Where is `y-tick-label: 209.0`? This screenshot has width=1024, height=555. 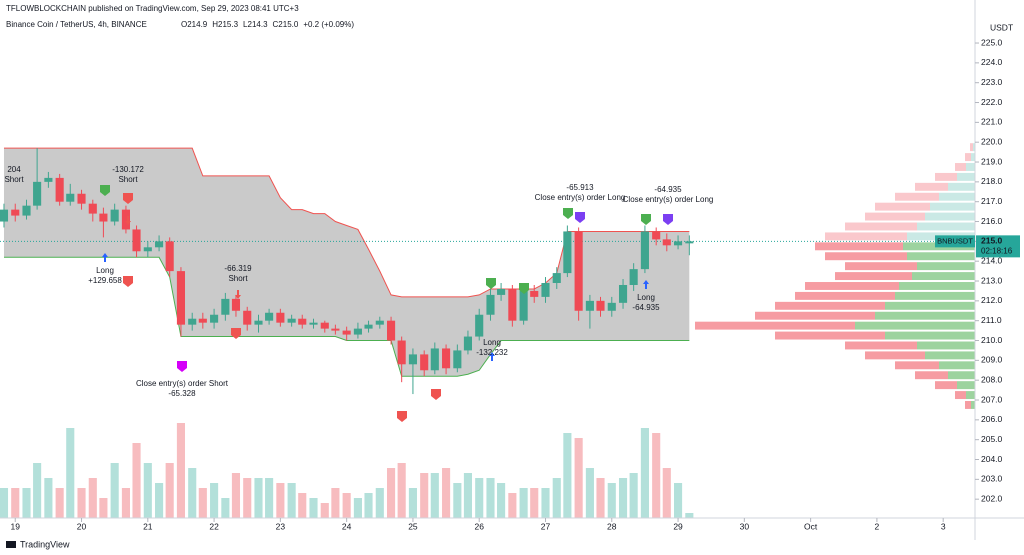
y-tick-label: 209.0 is located at coordinates (992, 360).